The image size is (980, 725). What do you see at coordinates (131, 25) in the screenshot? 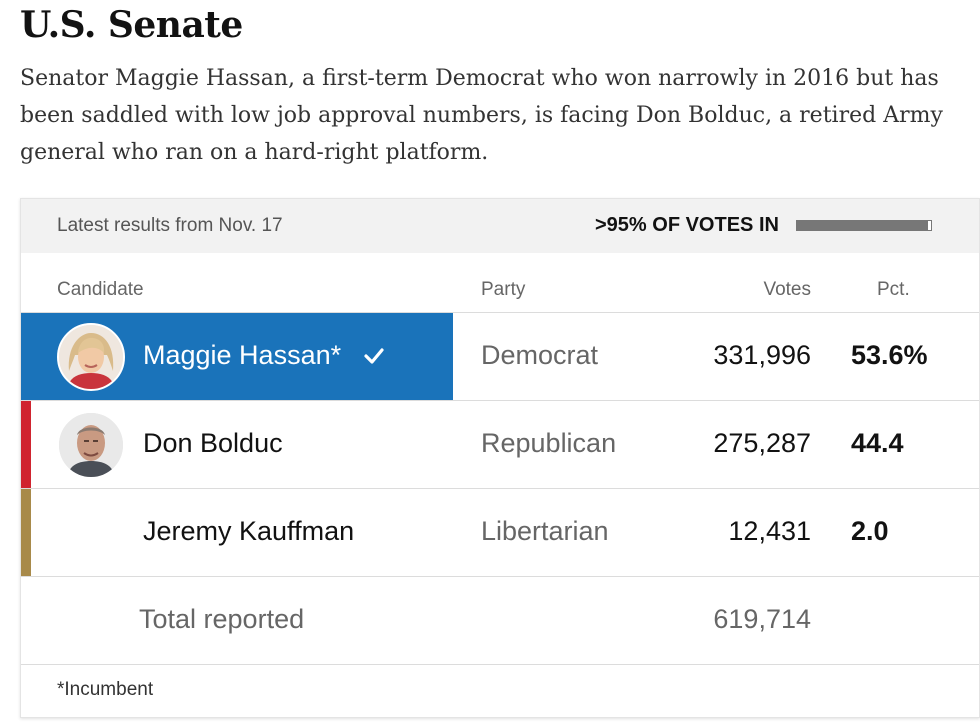
I see `page-title: U.S. Senate` at bounding box center [131, 25].